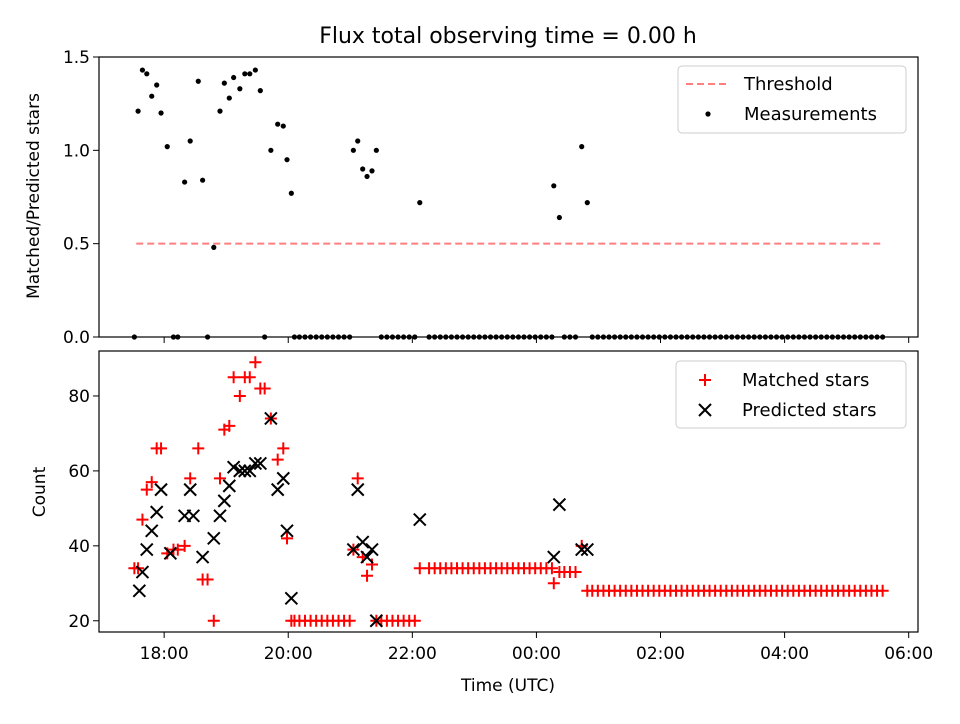 The width and height of the screenshot is (960, 724). What do you see at coordinates (76, 338) in the screenshot?
I see `top-y-tick-label: 0.0` at bounding box center [76, 338].